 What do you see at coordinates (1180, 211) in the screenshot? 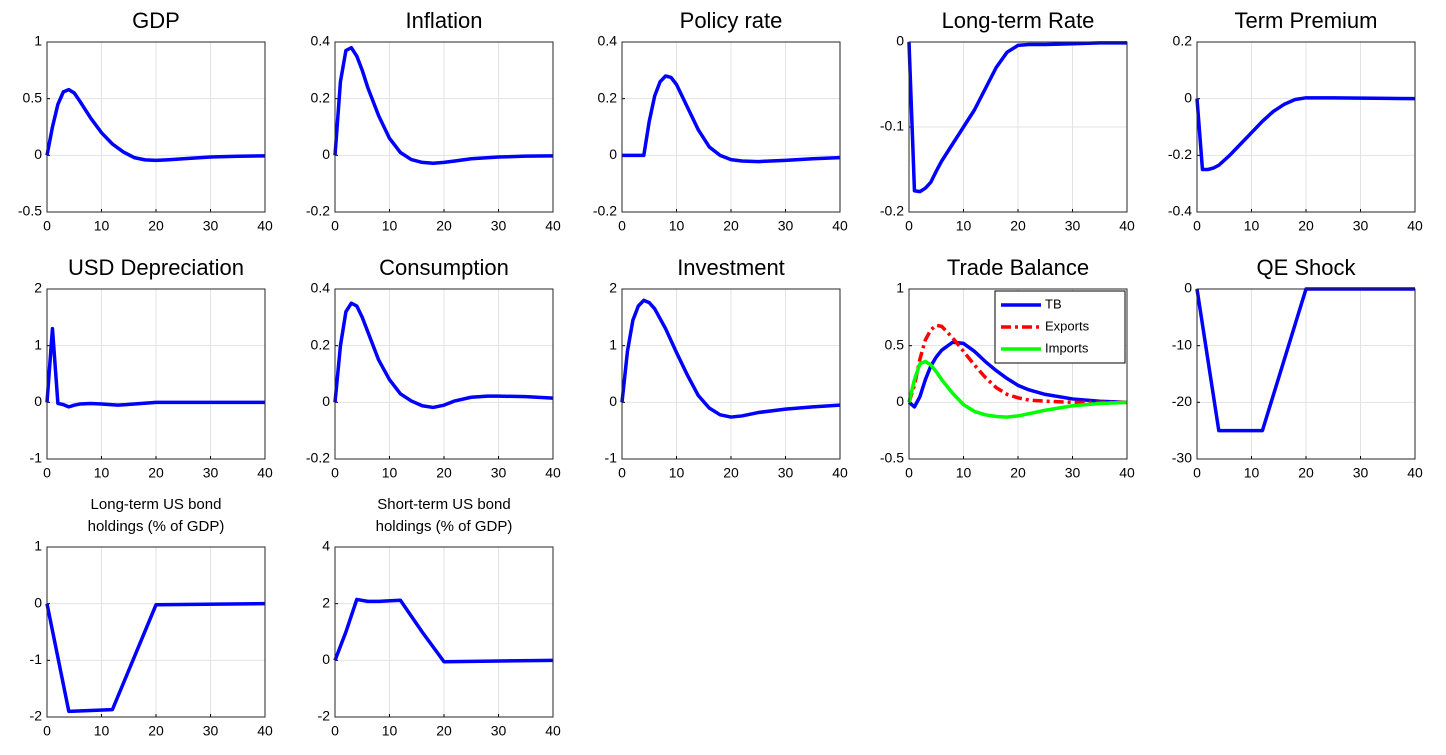
I see `y-tick-label: -0.4` at bounding box center [1180, 211].